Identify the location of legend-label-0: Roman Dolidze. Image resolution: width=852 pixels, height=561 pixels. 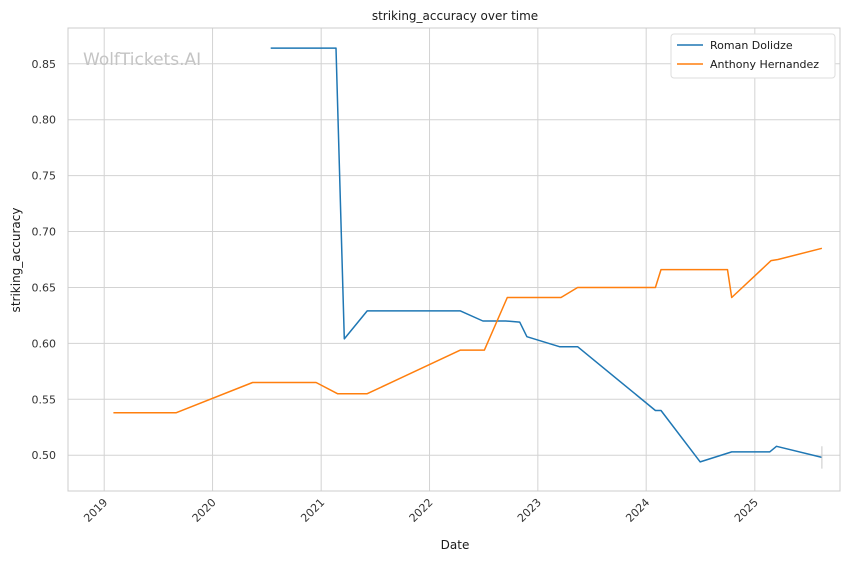
(751, 45).